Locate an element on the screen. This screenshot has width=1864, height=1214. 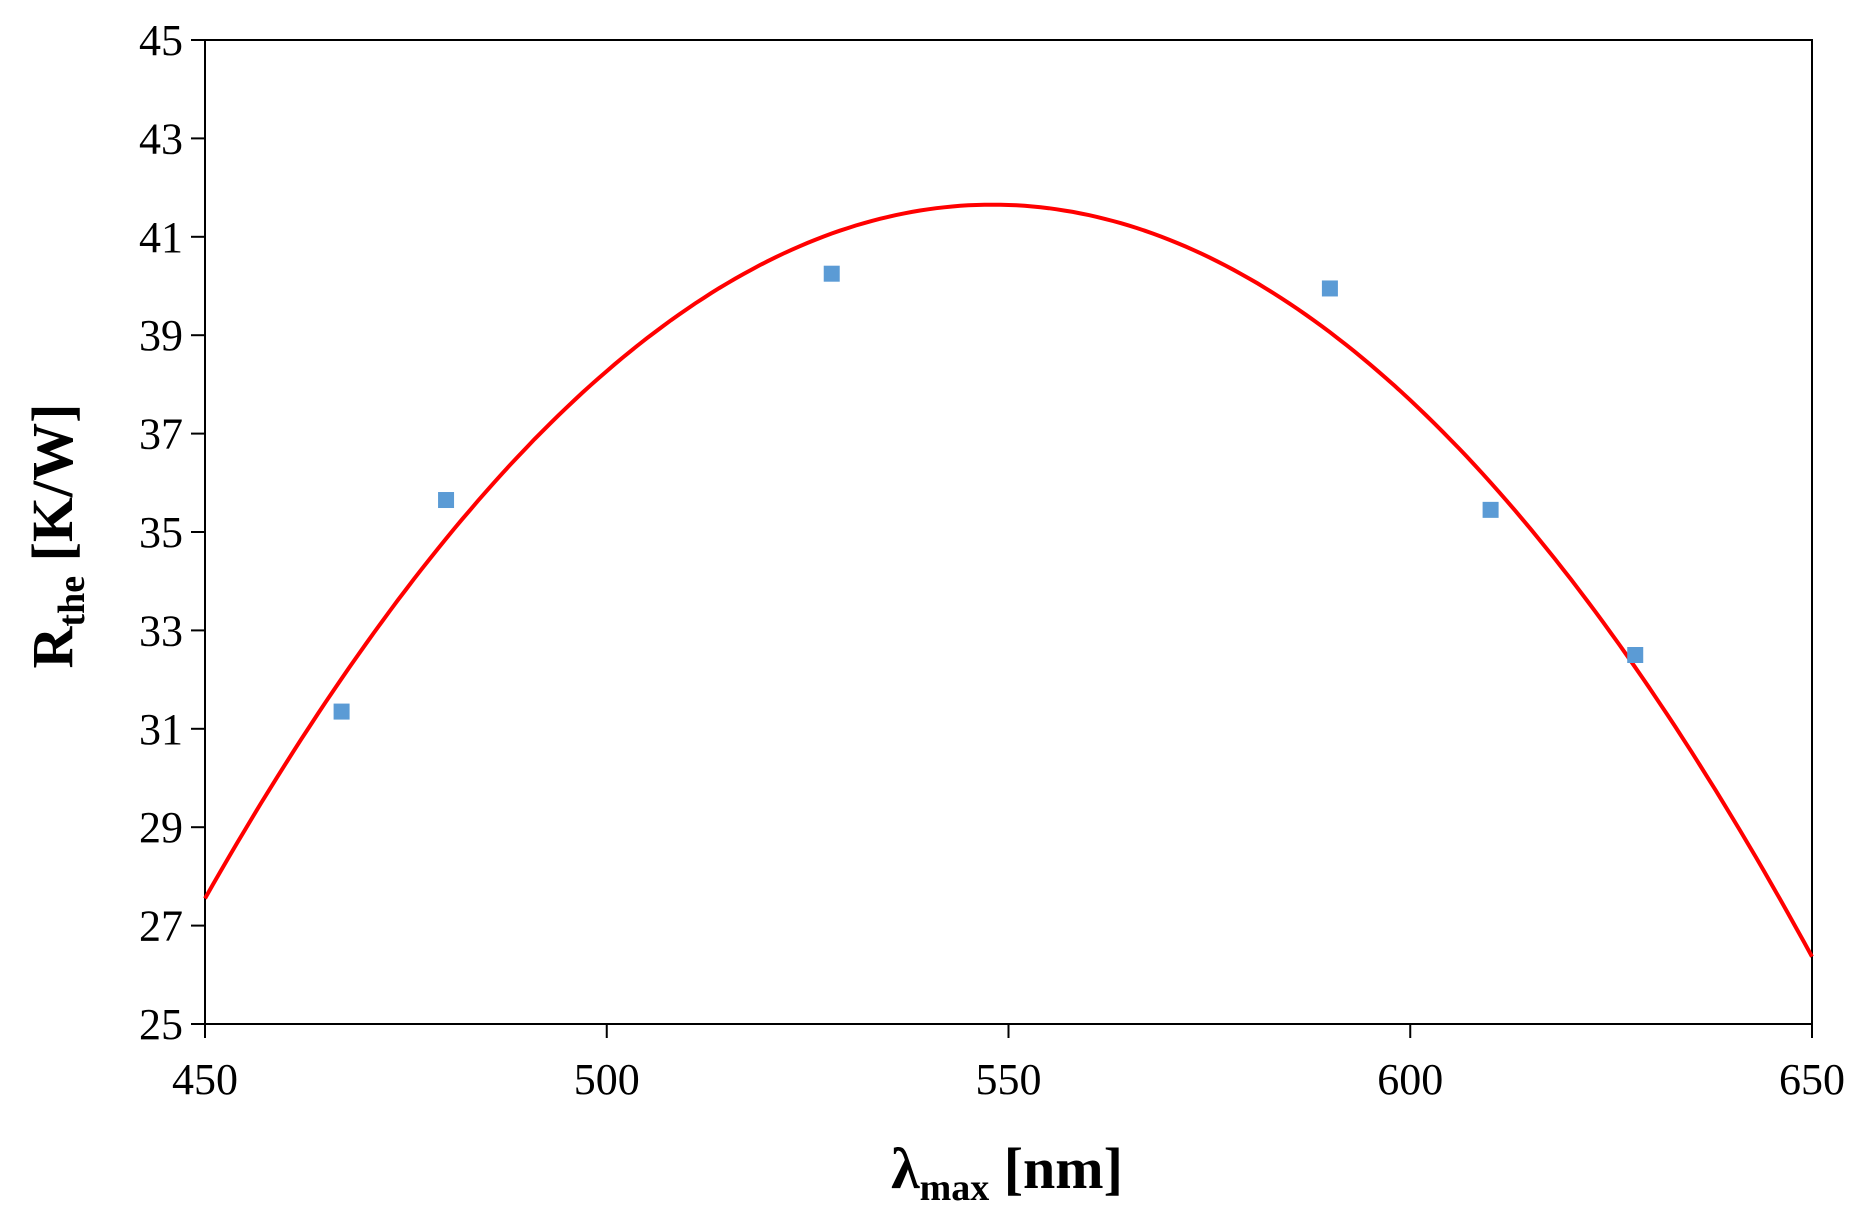
y-axis-title-main: R is located at coordinates (52, 646).